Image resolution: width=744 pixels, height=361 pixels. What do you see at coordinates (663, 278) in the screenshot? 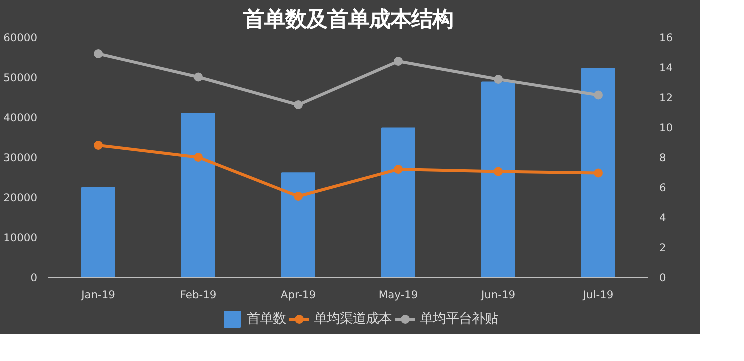
I see `y2-tick-label: 0` at bounding box center [663, 278].